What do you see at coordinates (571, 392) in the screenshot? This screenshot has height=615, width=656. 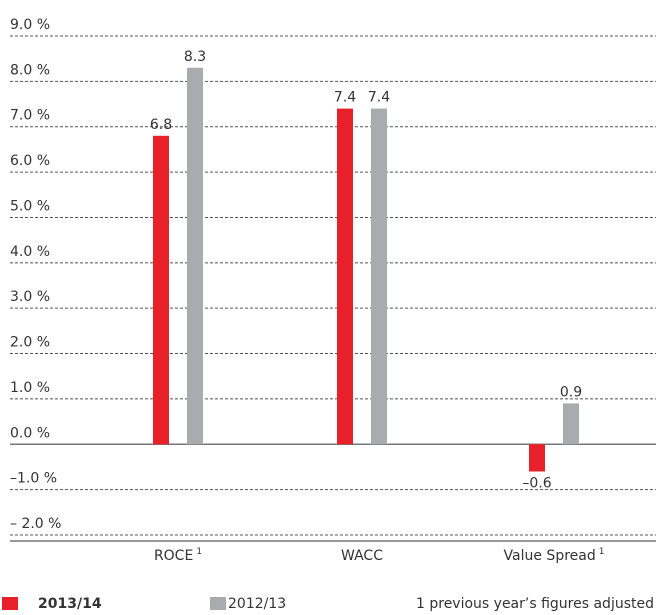 I see `value-label: 0.9` at bounding box center [571, 392].